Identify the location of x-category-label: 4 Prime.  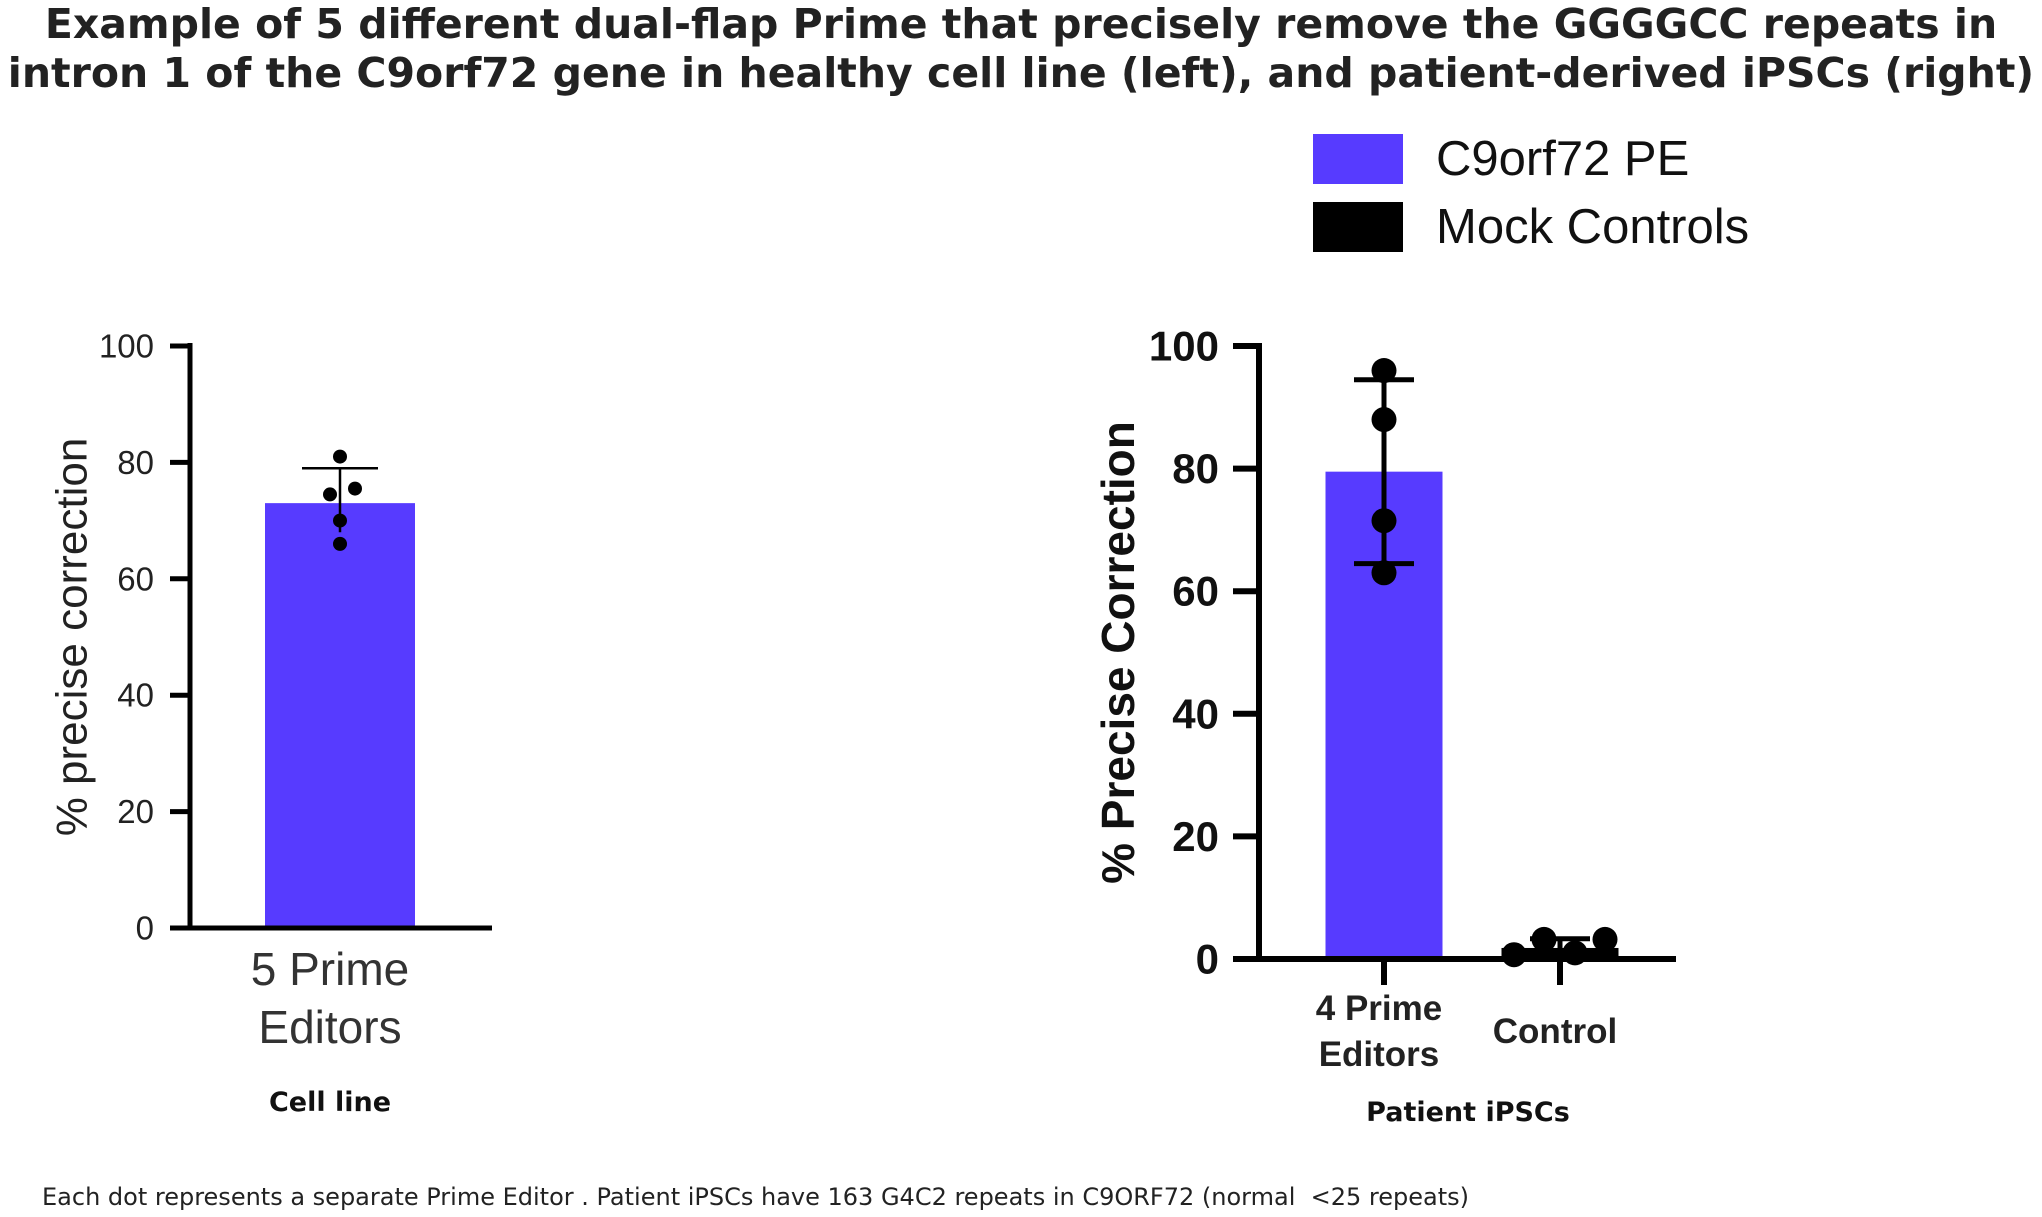
(1379, 1008).